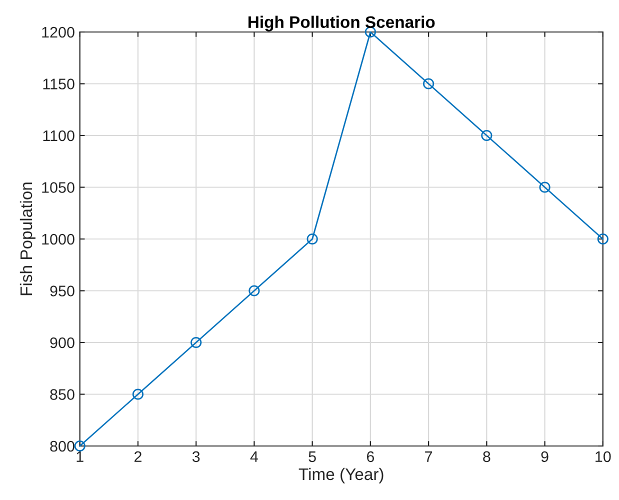 The height and width of the screenshot is (500, 619). What do you see at coordinates (58, 239) in the screenshot?
I see `y-tick-label: 1000` at bounding box center [58, 239].